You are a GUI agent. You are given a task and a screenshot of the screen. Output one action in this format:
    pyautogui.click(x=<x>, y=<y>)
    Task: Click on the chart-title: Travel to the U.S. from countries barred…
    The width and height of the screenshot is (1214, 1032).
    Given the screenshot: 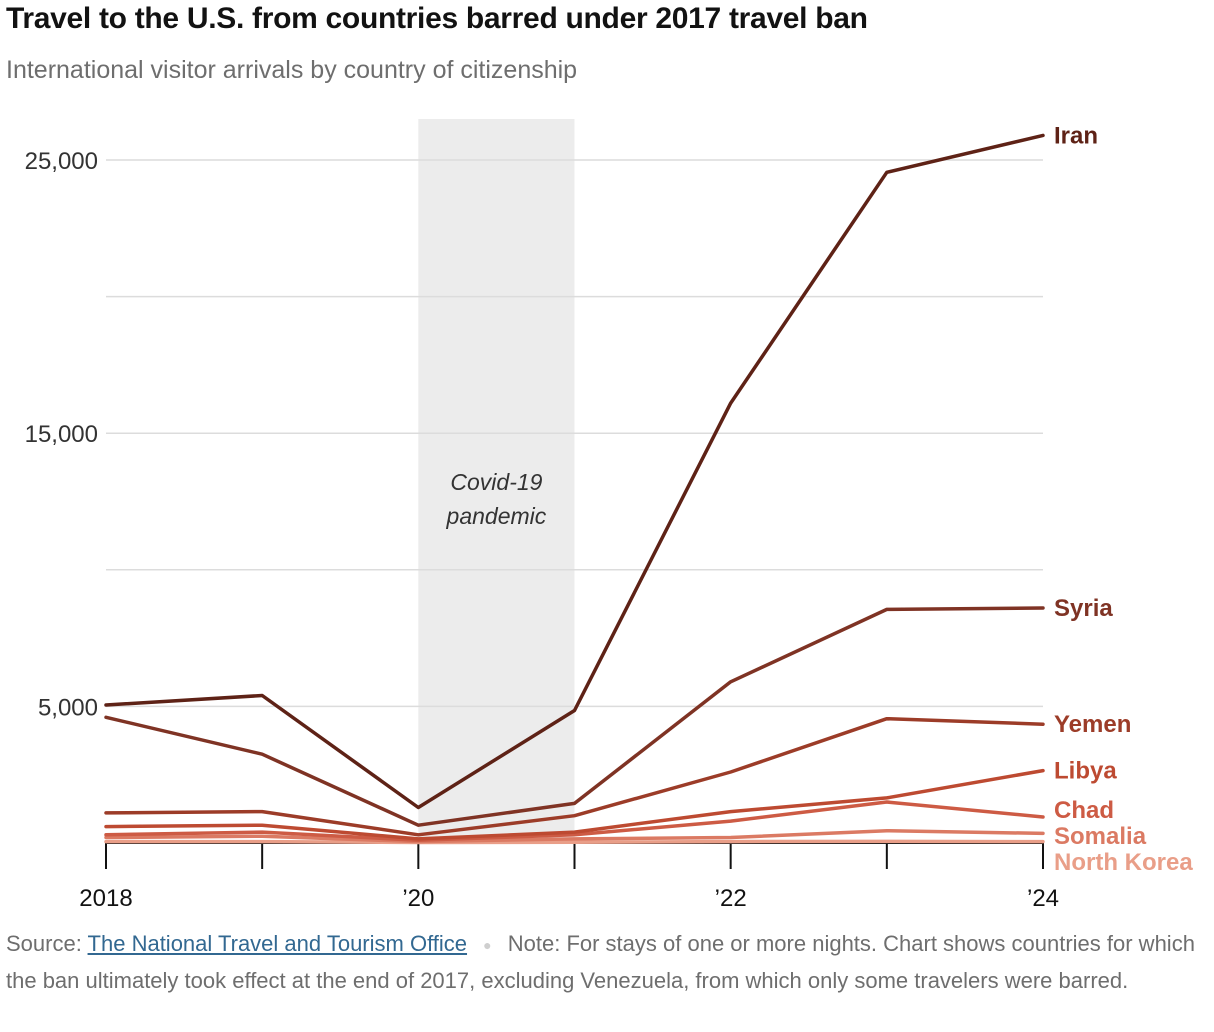 What is the action you would take?
    pyautogui.click(x=437, y=18)
    